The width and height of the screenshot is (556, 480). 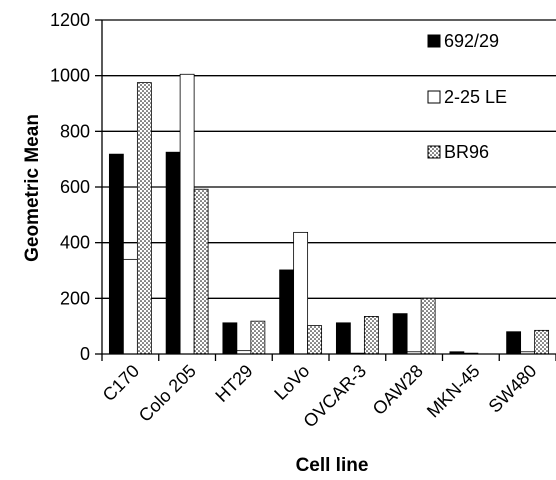 What do you see at coordinates (167, 393) in the screenshot?
I see `x-tick-label: Colo 205` at bounding box center [167, 393].